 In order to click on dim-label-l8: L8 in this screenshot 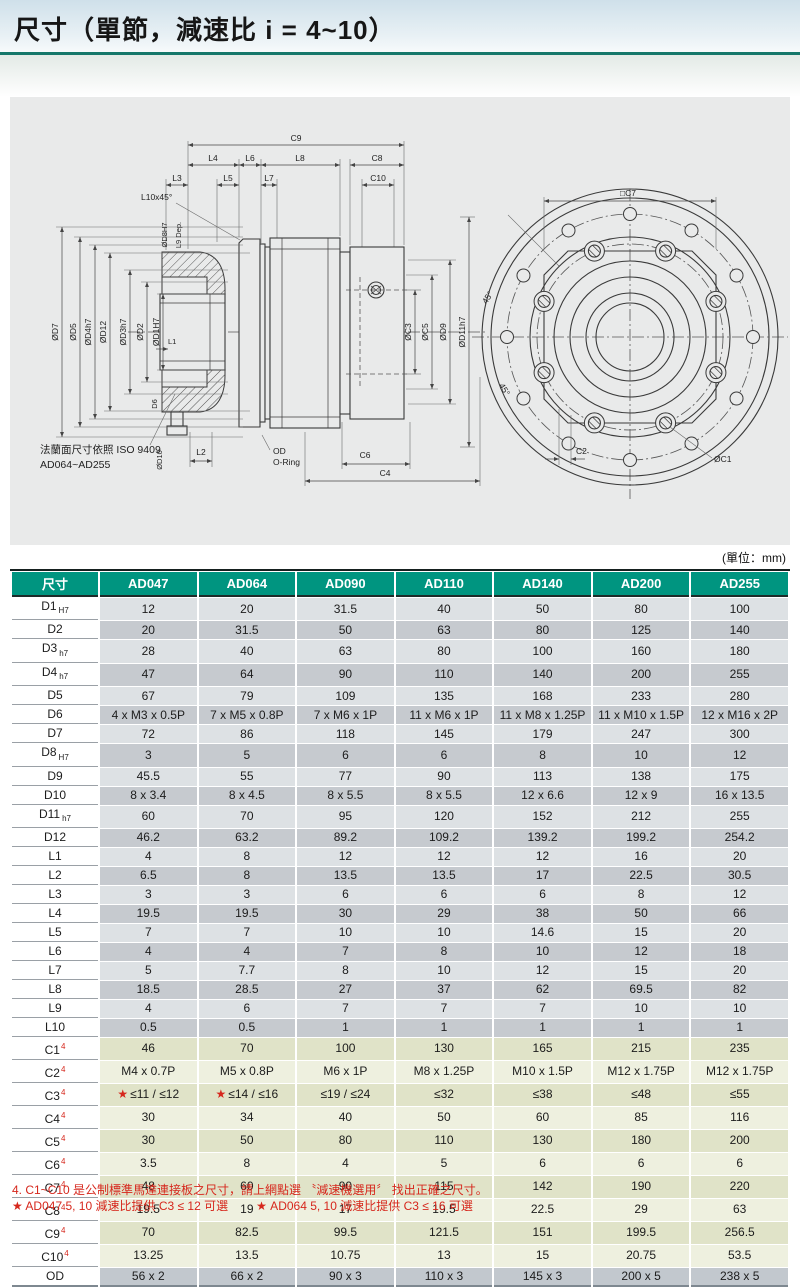, I will do `click(300, 158)`.